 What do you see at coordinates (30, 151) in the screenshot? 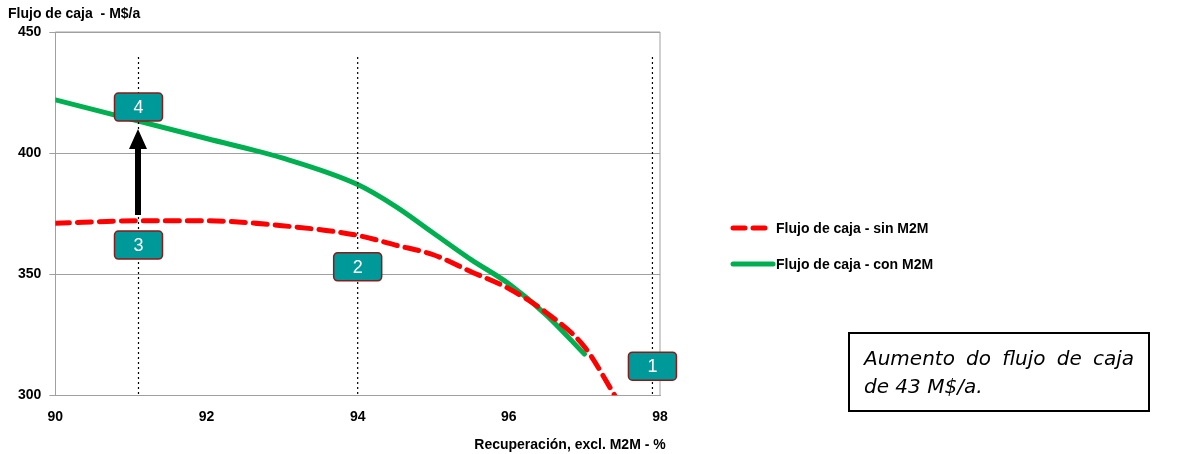
I see `y-tick-label: 400` at bounding box center [30, 151].